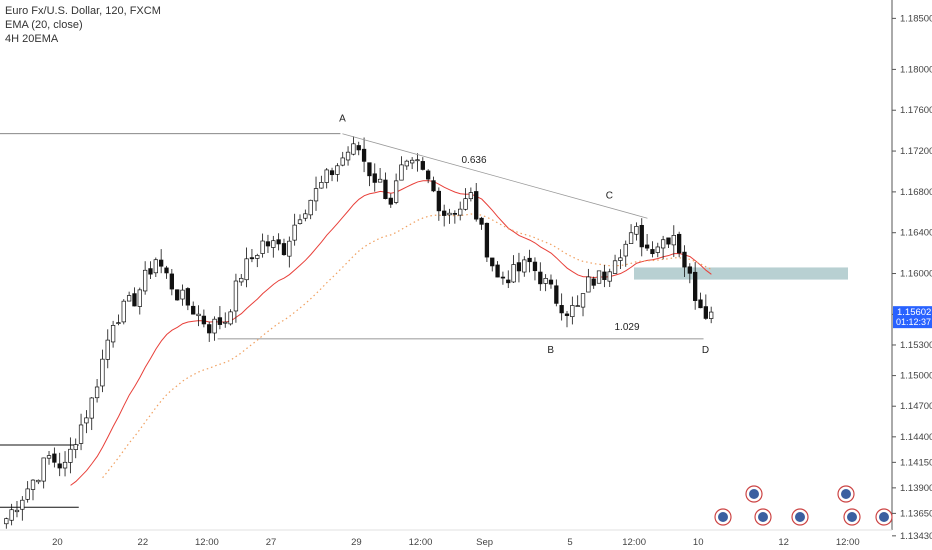  What do you see at coordinates (916, 376) in the screenshot?
I see `price-tick-label: 1.15000` at bounding box center [916, 376].